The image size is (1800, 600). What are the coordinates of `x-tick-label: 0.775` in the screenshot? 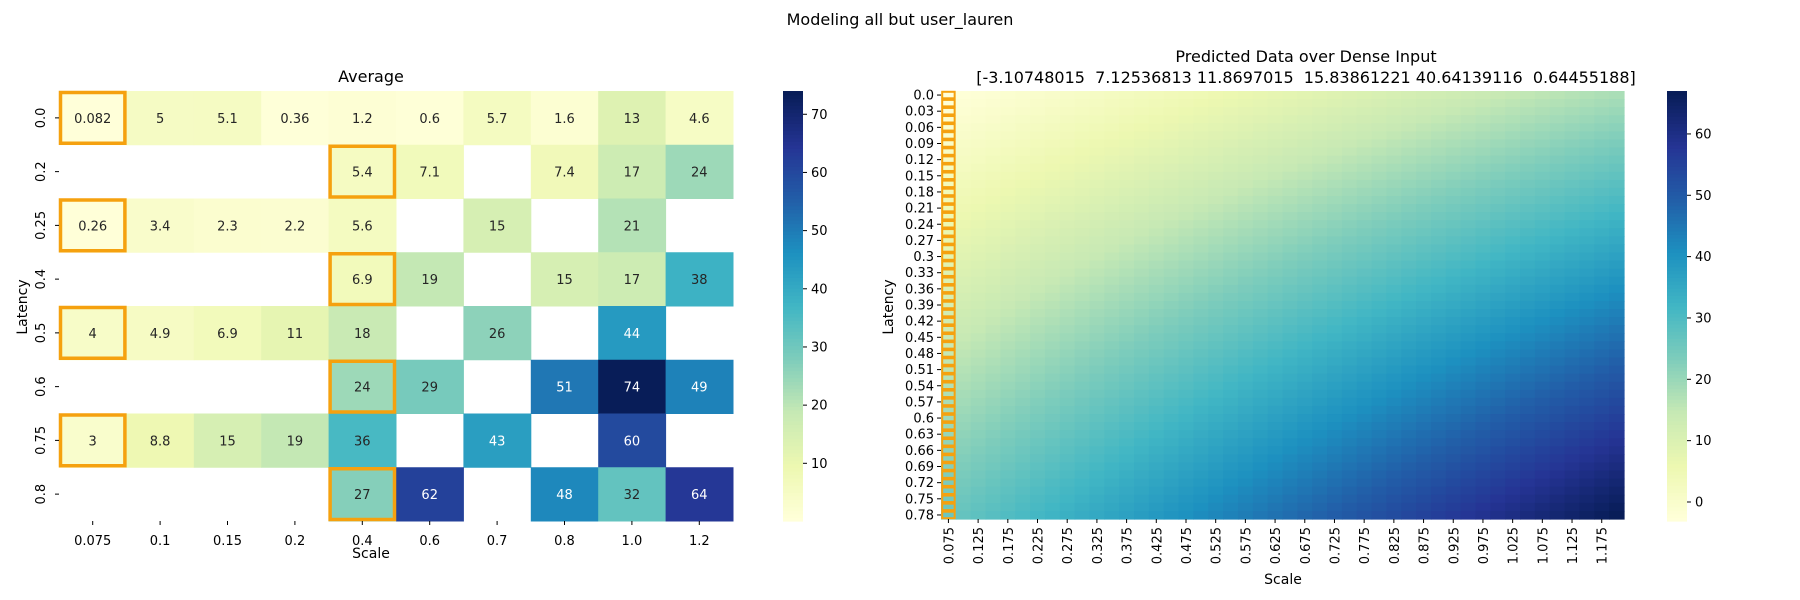 It's located at (1365, 545).